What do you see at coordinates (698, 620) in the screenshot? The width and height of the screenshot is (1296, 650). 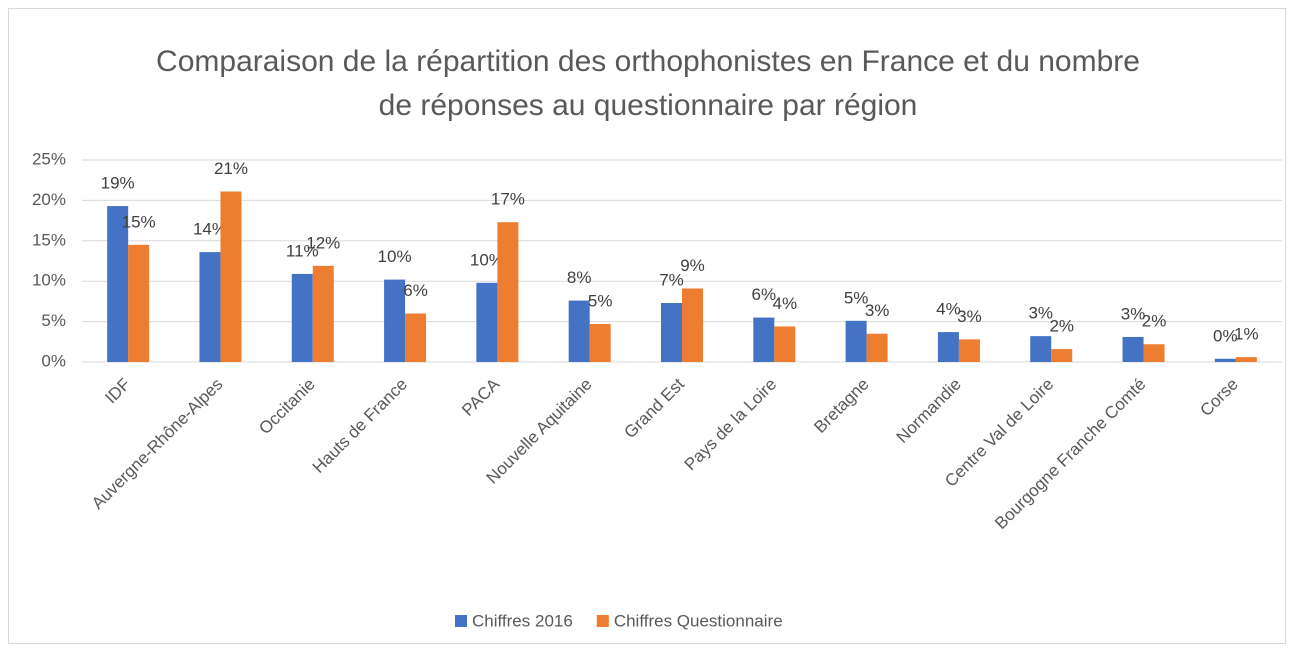 I see `legend-label: Chiffres Questionnaire` at bounding box center [698, 620].